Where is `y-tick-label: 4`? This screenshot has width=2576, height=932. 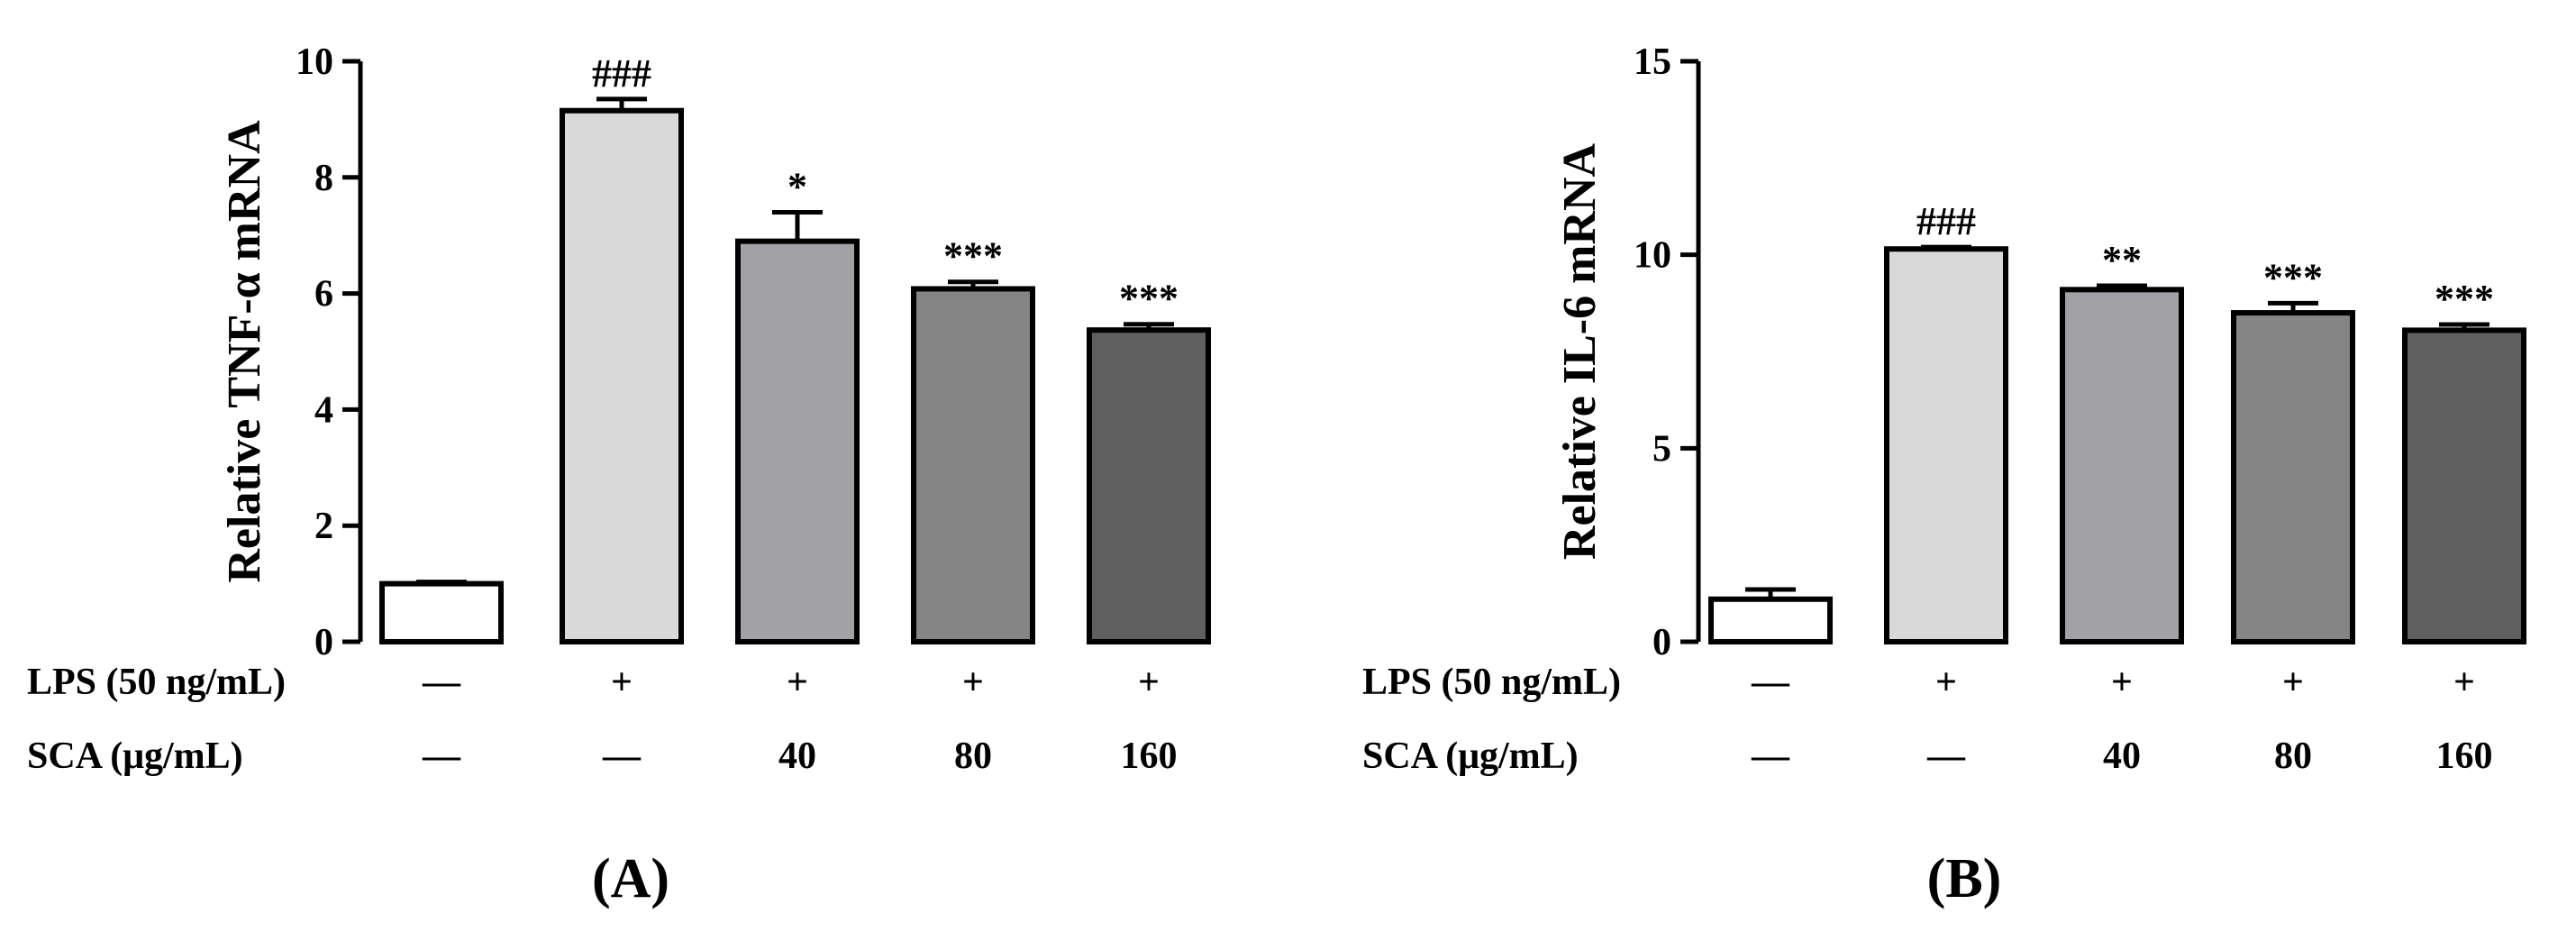
y-tick-label: 4 is located at coordinates (323, 410).